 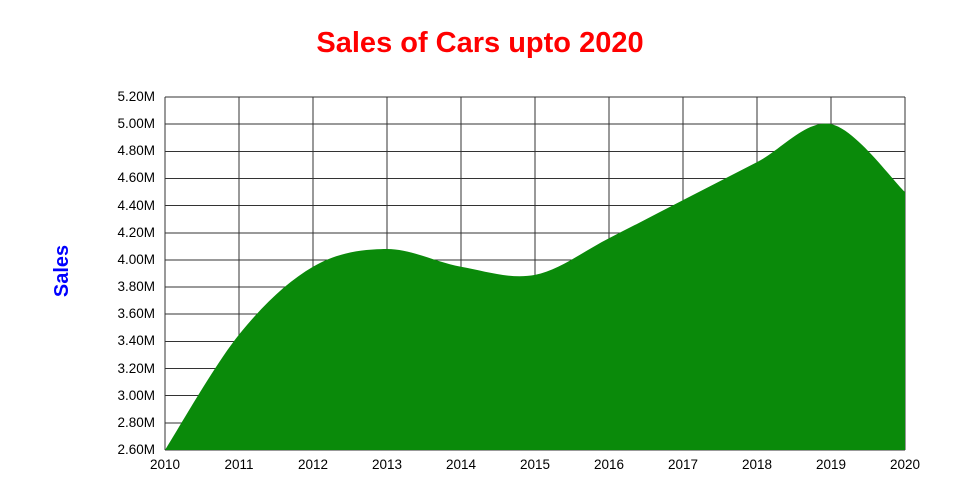 What do you see at coordinates (136, 368) in the screenshot?
I see `y-tick-label: 3.20M` at bounding box center [136, 368].